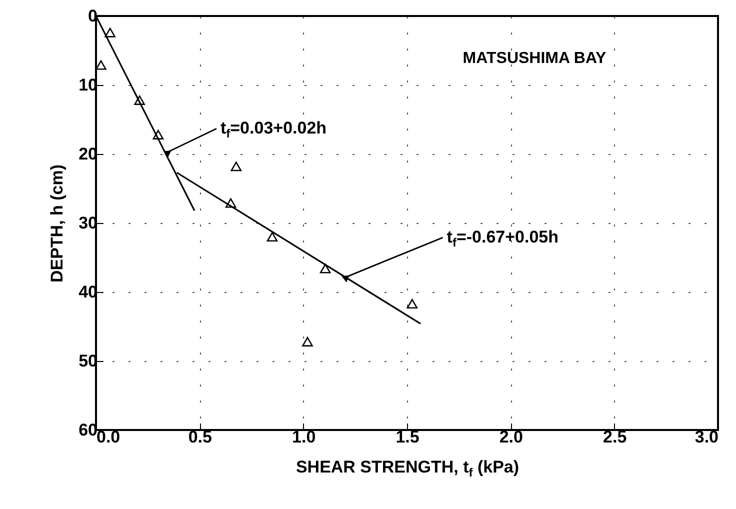 This screenshot has width=736, height=509. I want to click on x-tick-label: 1.5, so click(408, 437).